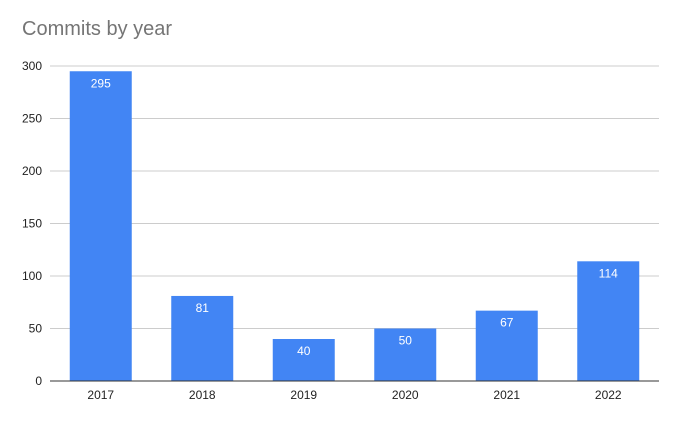 The width and height of the screenshot is (681, 423). I want to click on bar-data-label: 40, so click(304, 351).